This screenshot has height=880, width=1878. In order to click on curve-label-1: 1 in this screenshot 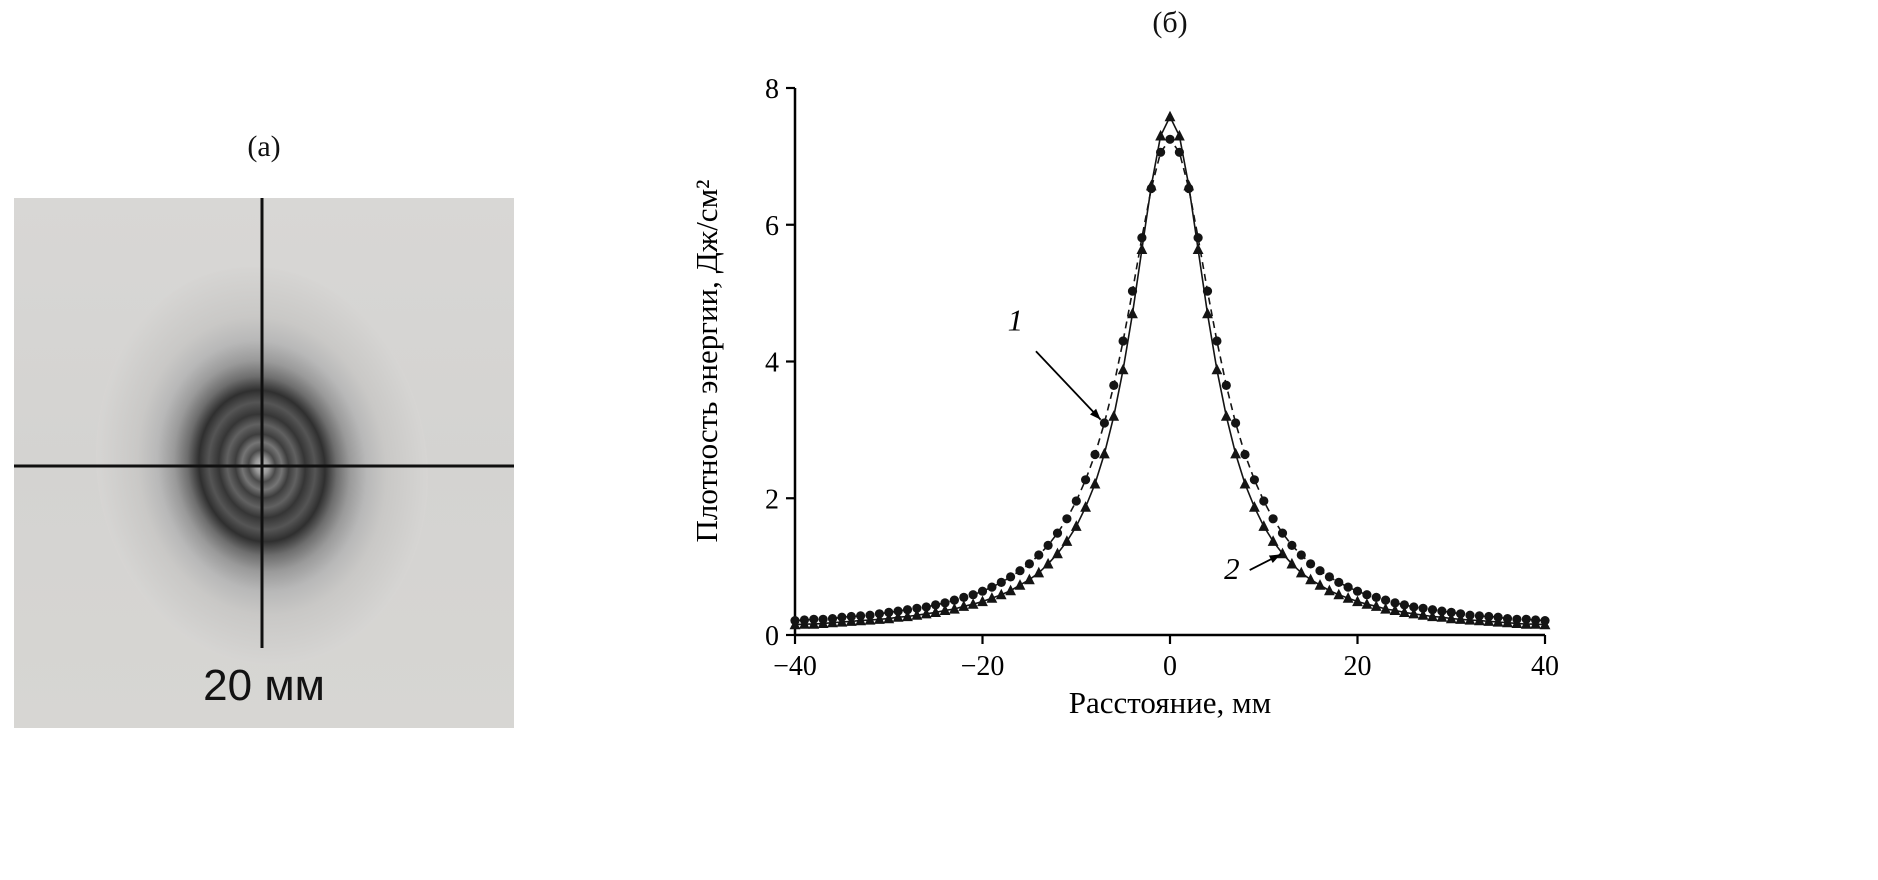, I will do `click(1016, 320)`.